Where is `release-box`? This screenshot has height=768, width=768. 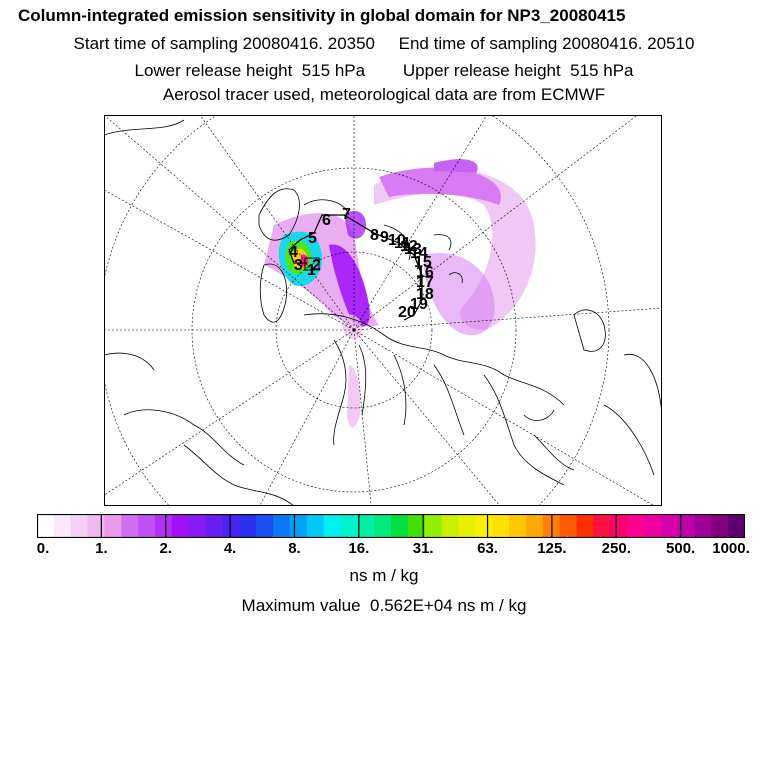 release-box is located at coordinates (312, 264).